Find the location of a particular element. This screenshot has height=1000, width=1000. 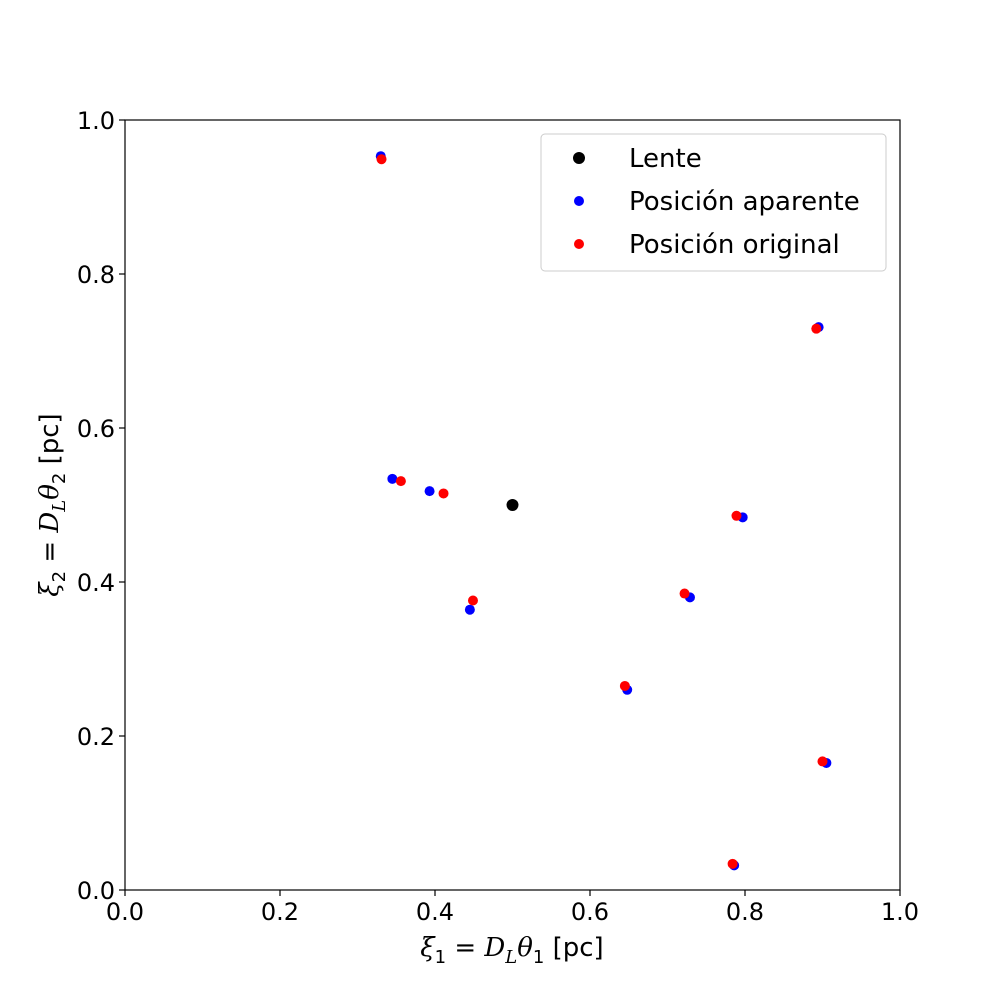

x-axis-label: ξ1 = DLθ1 [pc] is located at coordinates (511, 950).